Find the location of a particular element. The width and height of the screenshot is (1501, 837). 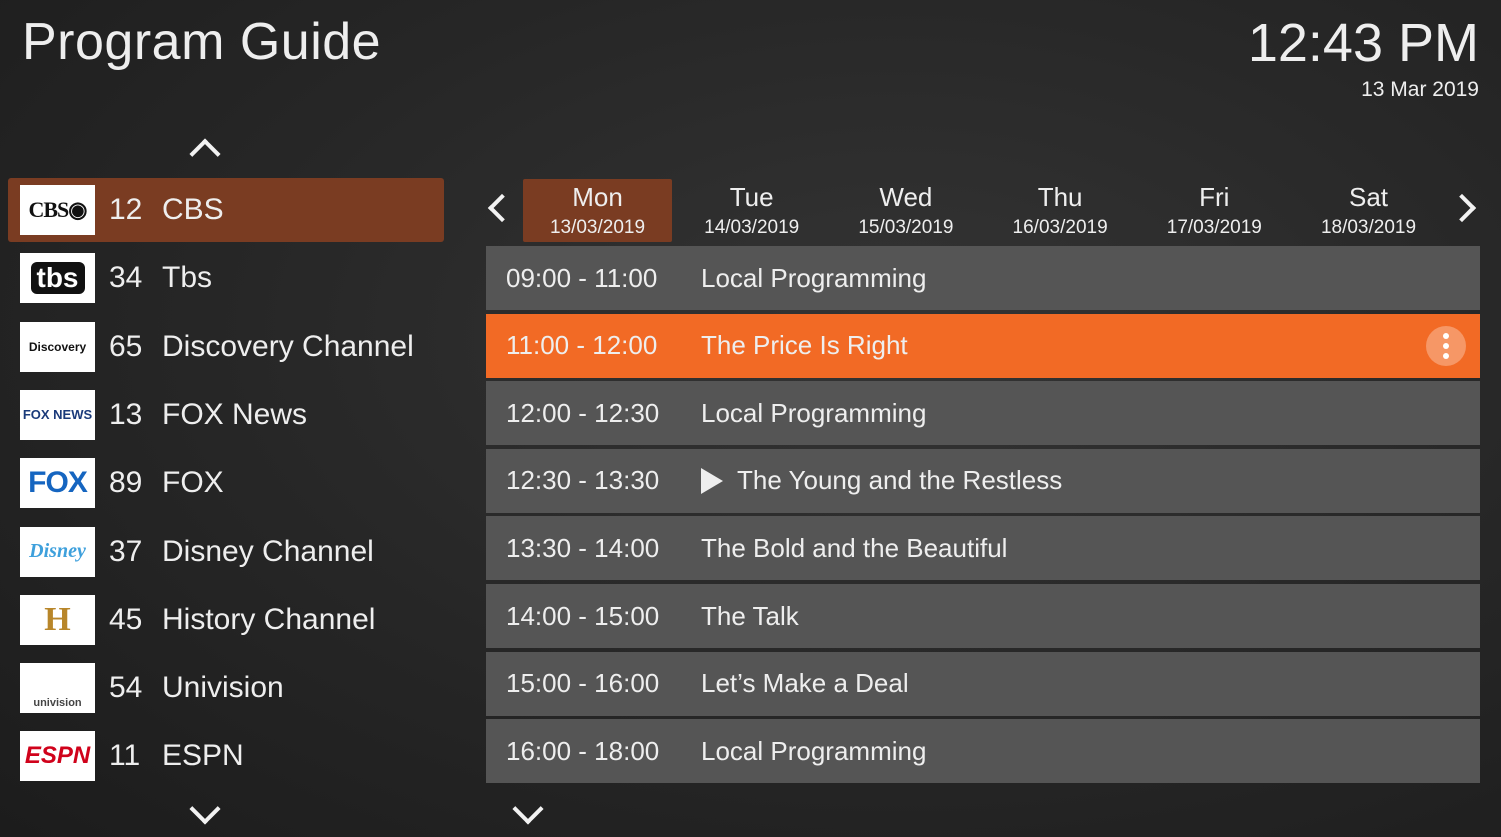

program-time: 14:00 - 15:00 is located at coordinates (583, 615).